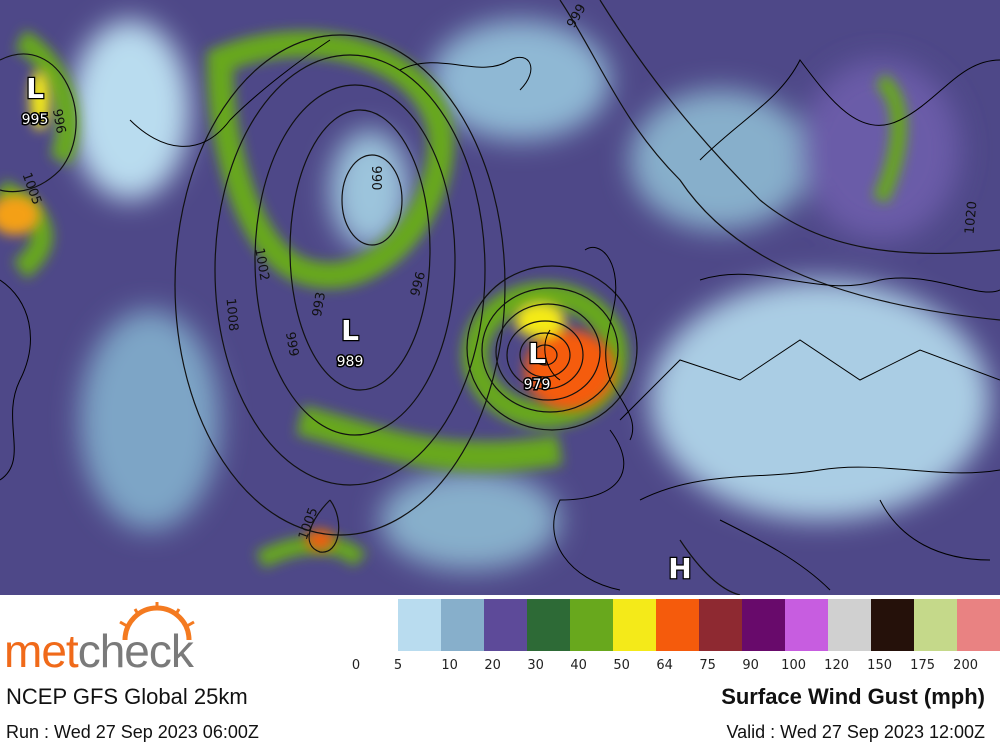 The image size is (1000, 749). I want to click on high-symbol: H, so click(679, 568).